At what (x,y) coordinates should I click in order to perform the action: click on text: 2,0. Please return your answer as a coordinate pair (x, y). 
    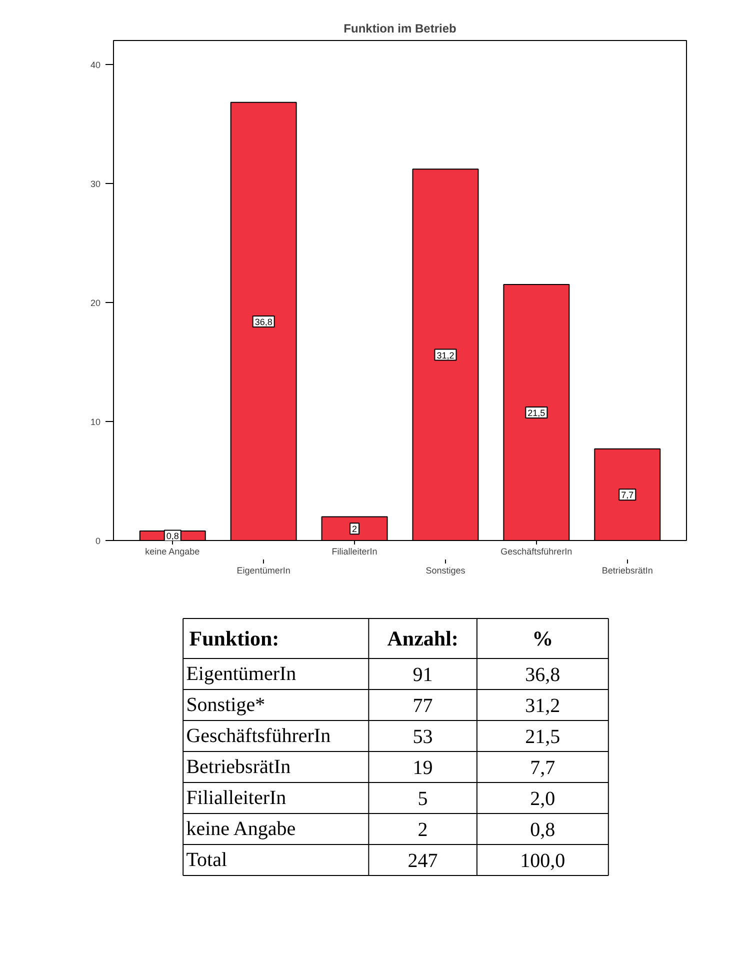
    Looking at the image, I should click on (543, 799).